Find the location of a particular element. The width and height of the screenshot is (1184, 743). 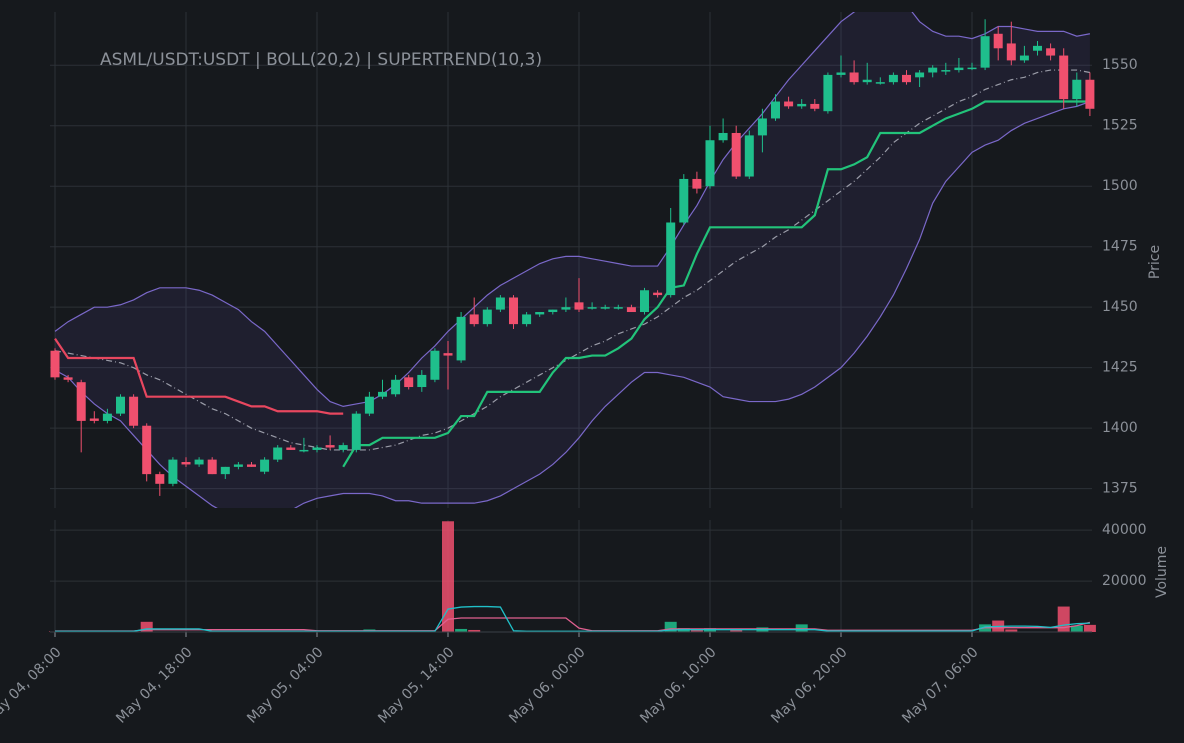

indicator-line is located at coordinates (199, 376).